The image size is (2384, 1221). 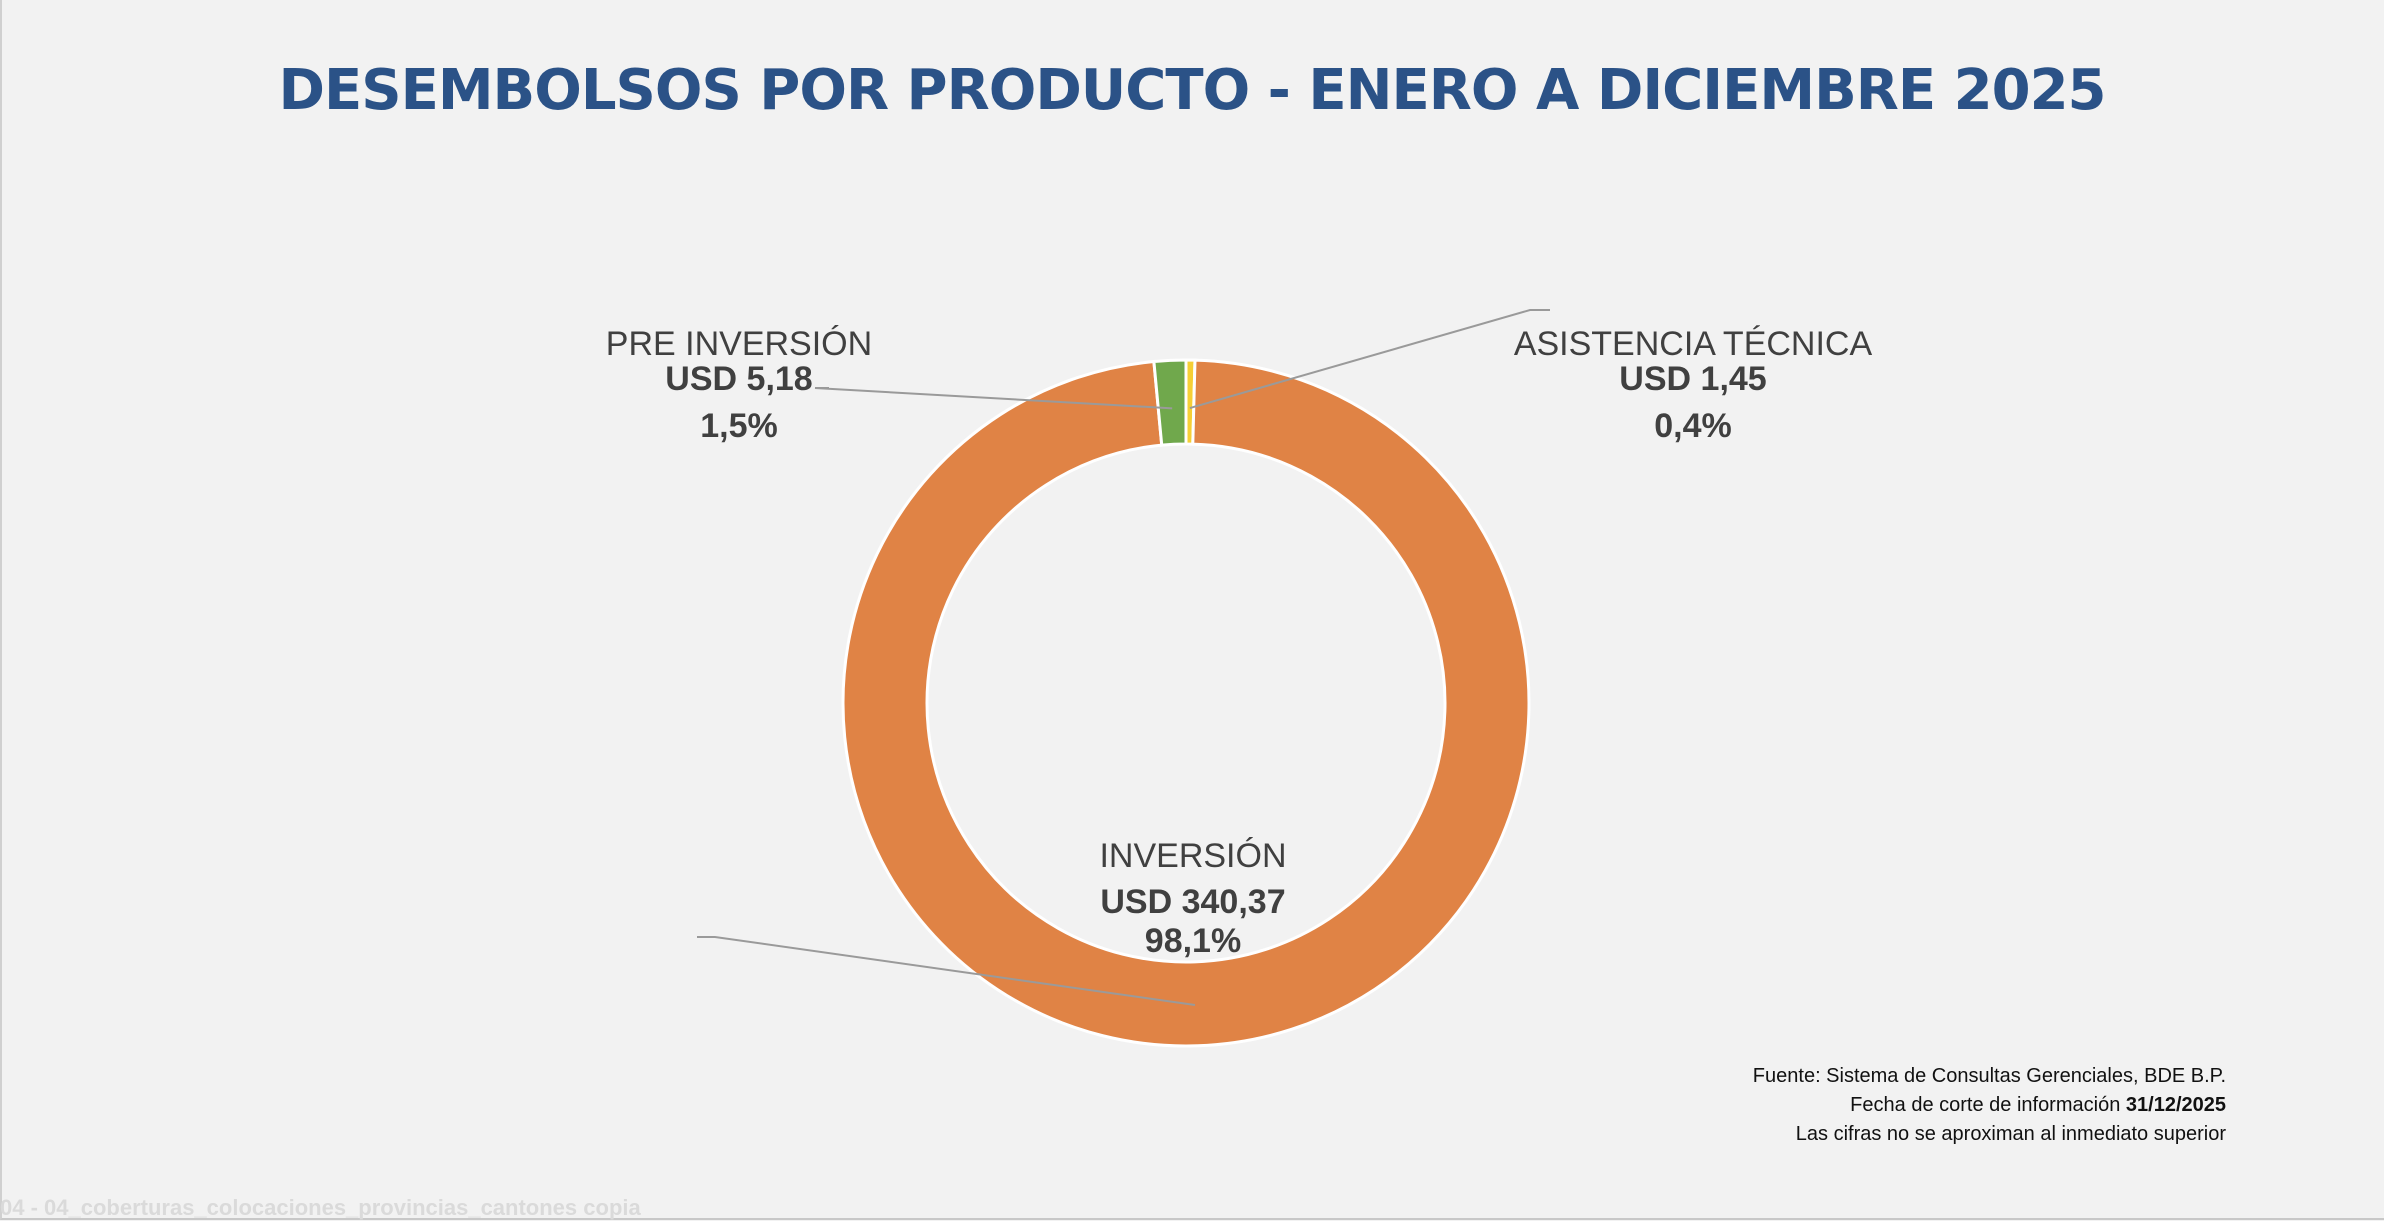 What do you see at coordinates (739, 426) in the screenshot?
I see `label-percent-pre-inversion: 1,5%` at bounding box center [739, 426].